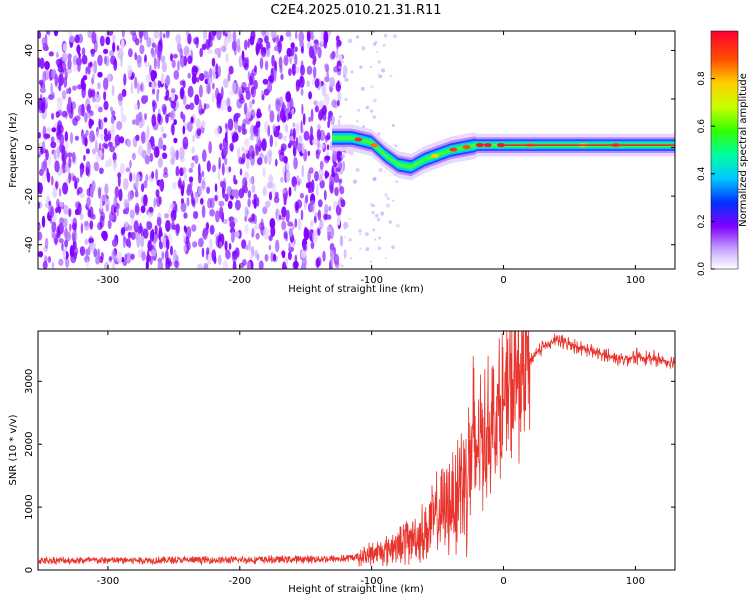 Image resolution: width=750 pixels, height=600 pixels. I want to click on ridge-peak, so click(466, 147).